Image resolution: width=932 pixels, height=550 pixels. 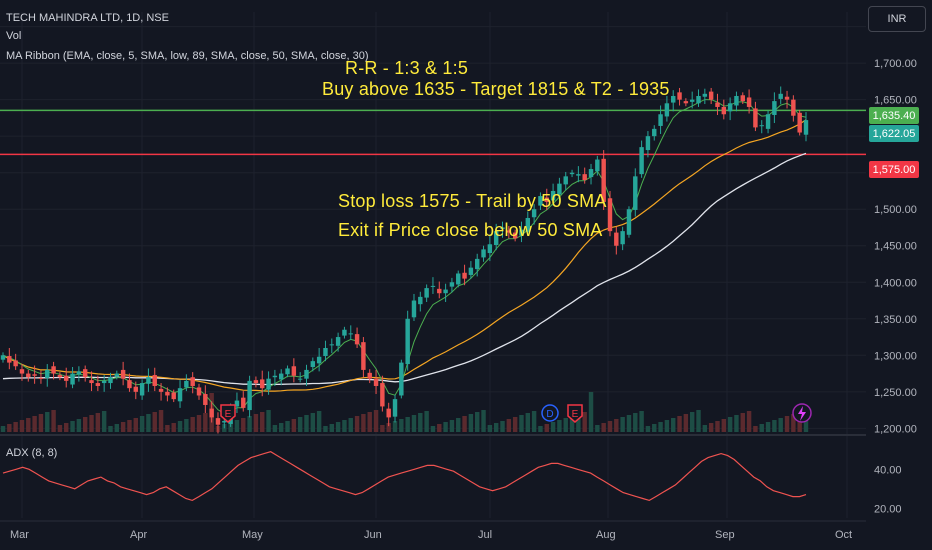 What do you see at coordinates (895, 393) in the screenshot?
I see `price-tick-label: 1,250.00` at bounding box center [895, 393].